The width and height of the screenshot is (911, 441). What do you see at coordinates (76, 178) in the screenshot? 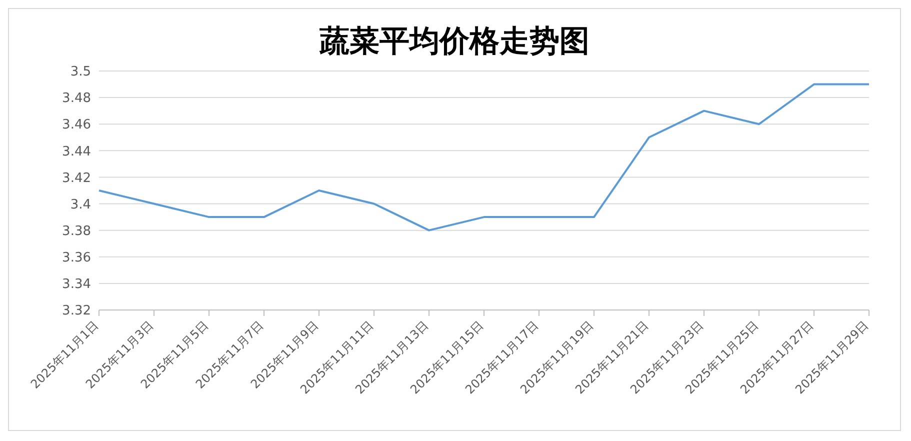
I see `y-tick-label: 3.42` at bounding box center [76, 178].